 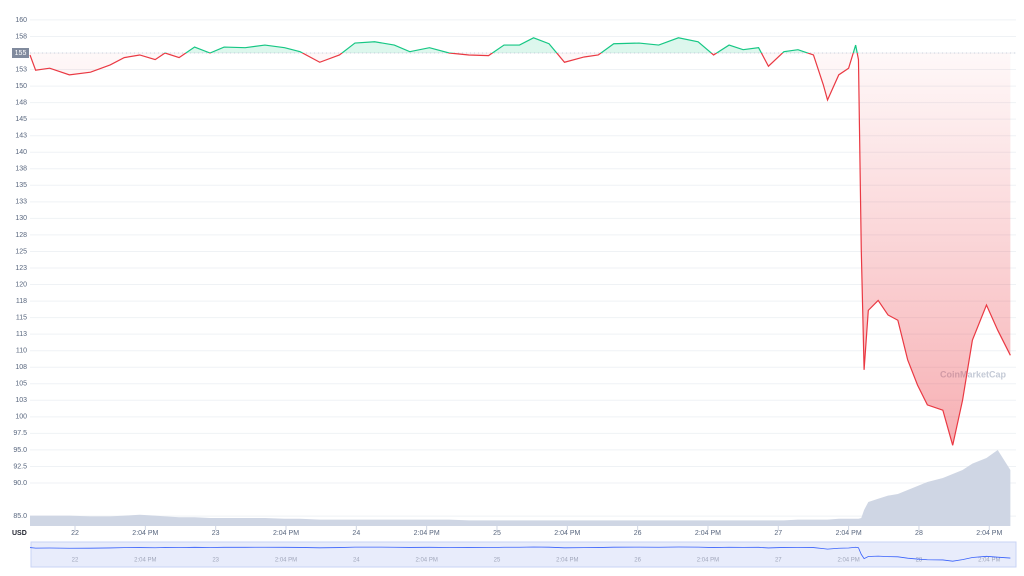 What do you see at coordinates (20, 450) in the screenshot?
I see `y-tick-label: 95.0` at bounding box center [20, 450].